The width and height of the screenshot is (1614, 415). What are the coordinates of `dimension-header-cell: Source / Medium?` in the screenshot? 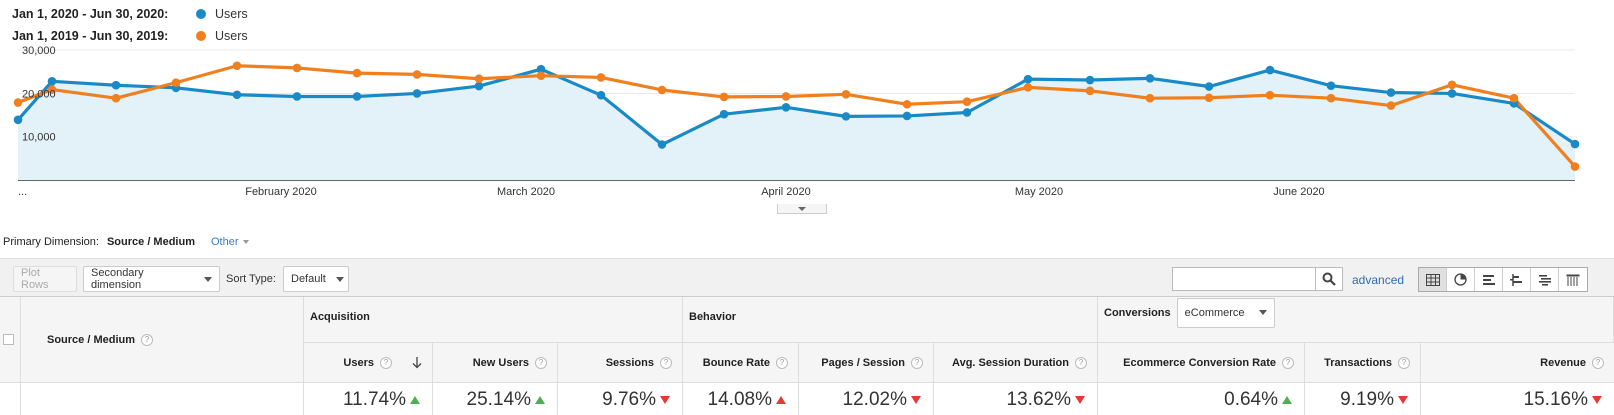 It's located at (162, 340).